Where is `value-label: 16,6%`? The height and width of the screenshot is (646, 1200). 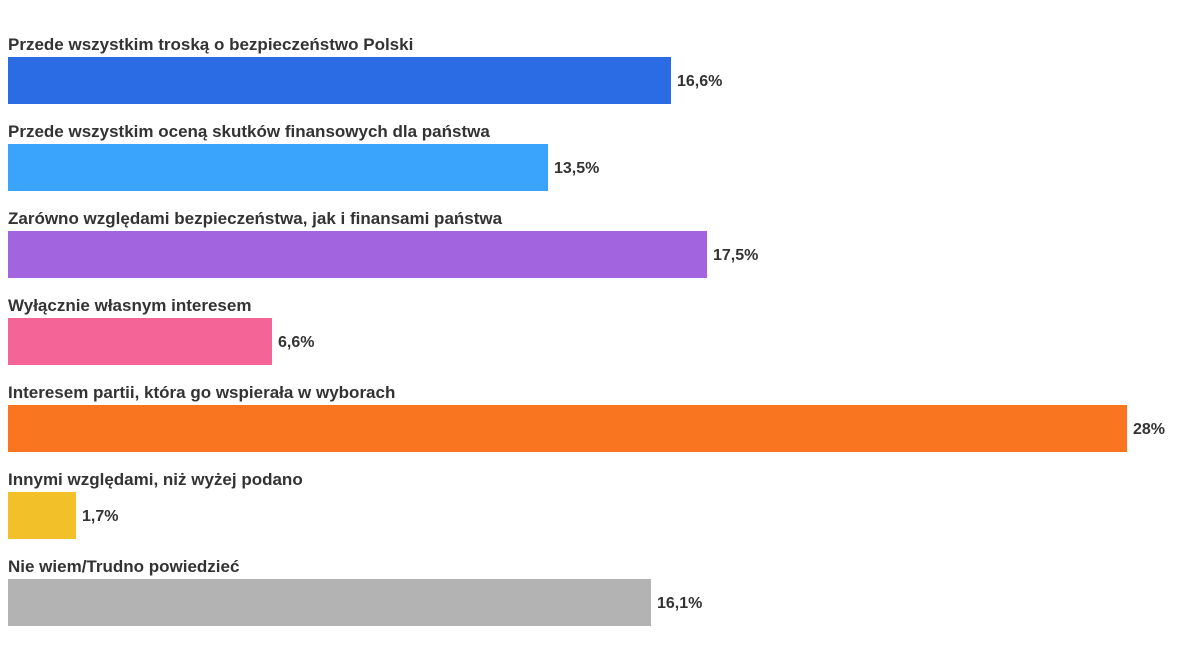 value-label: 16,6% is located at coordinates (700, 81).